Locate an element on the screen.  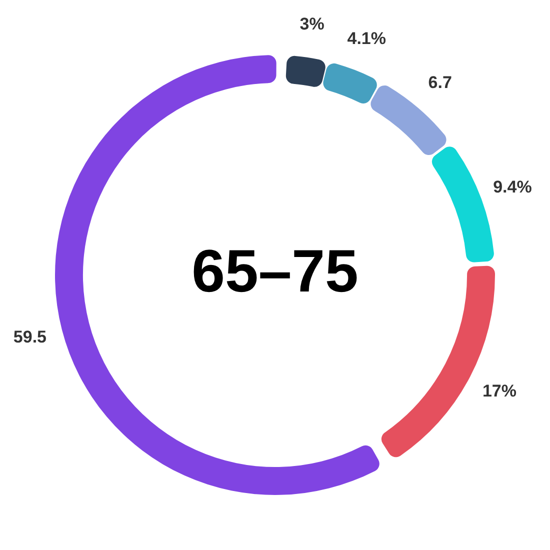
data-label: 59.5 is located at coordinates (30, 337).